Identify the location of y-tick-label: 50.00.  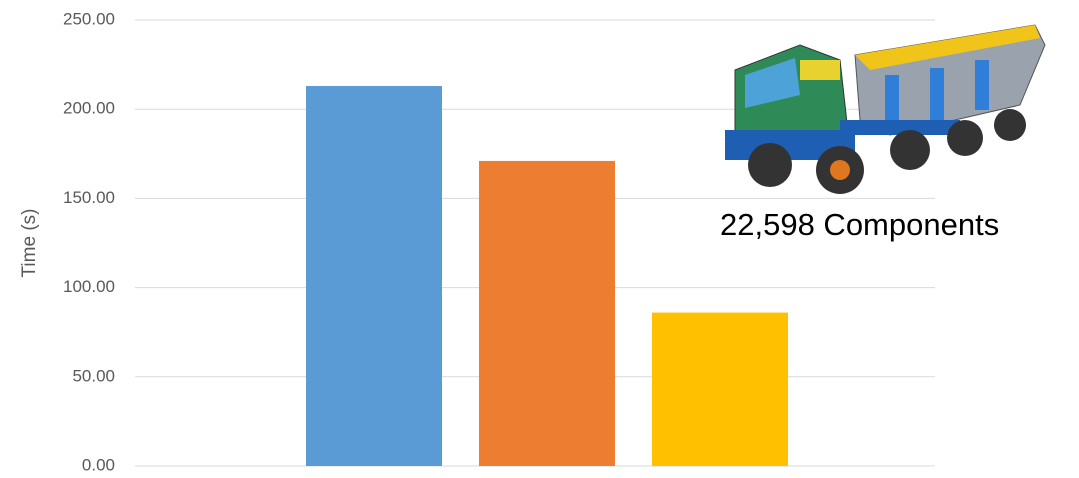
(93, 375).